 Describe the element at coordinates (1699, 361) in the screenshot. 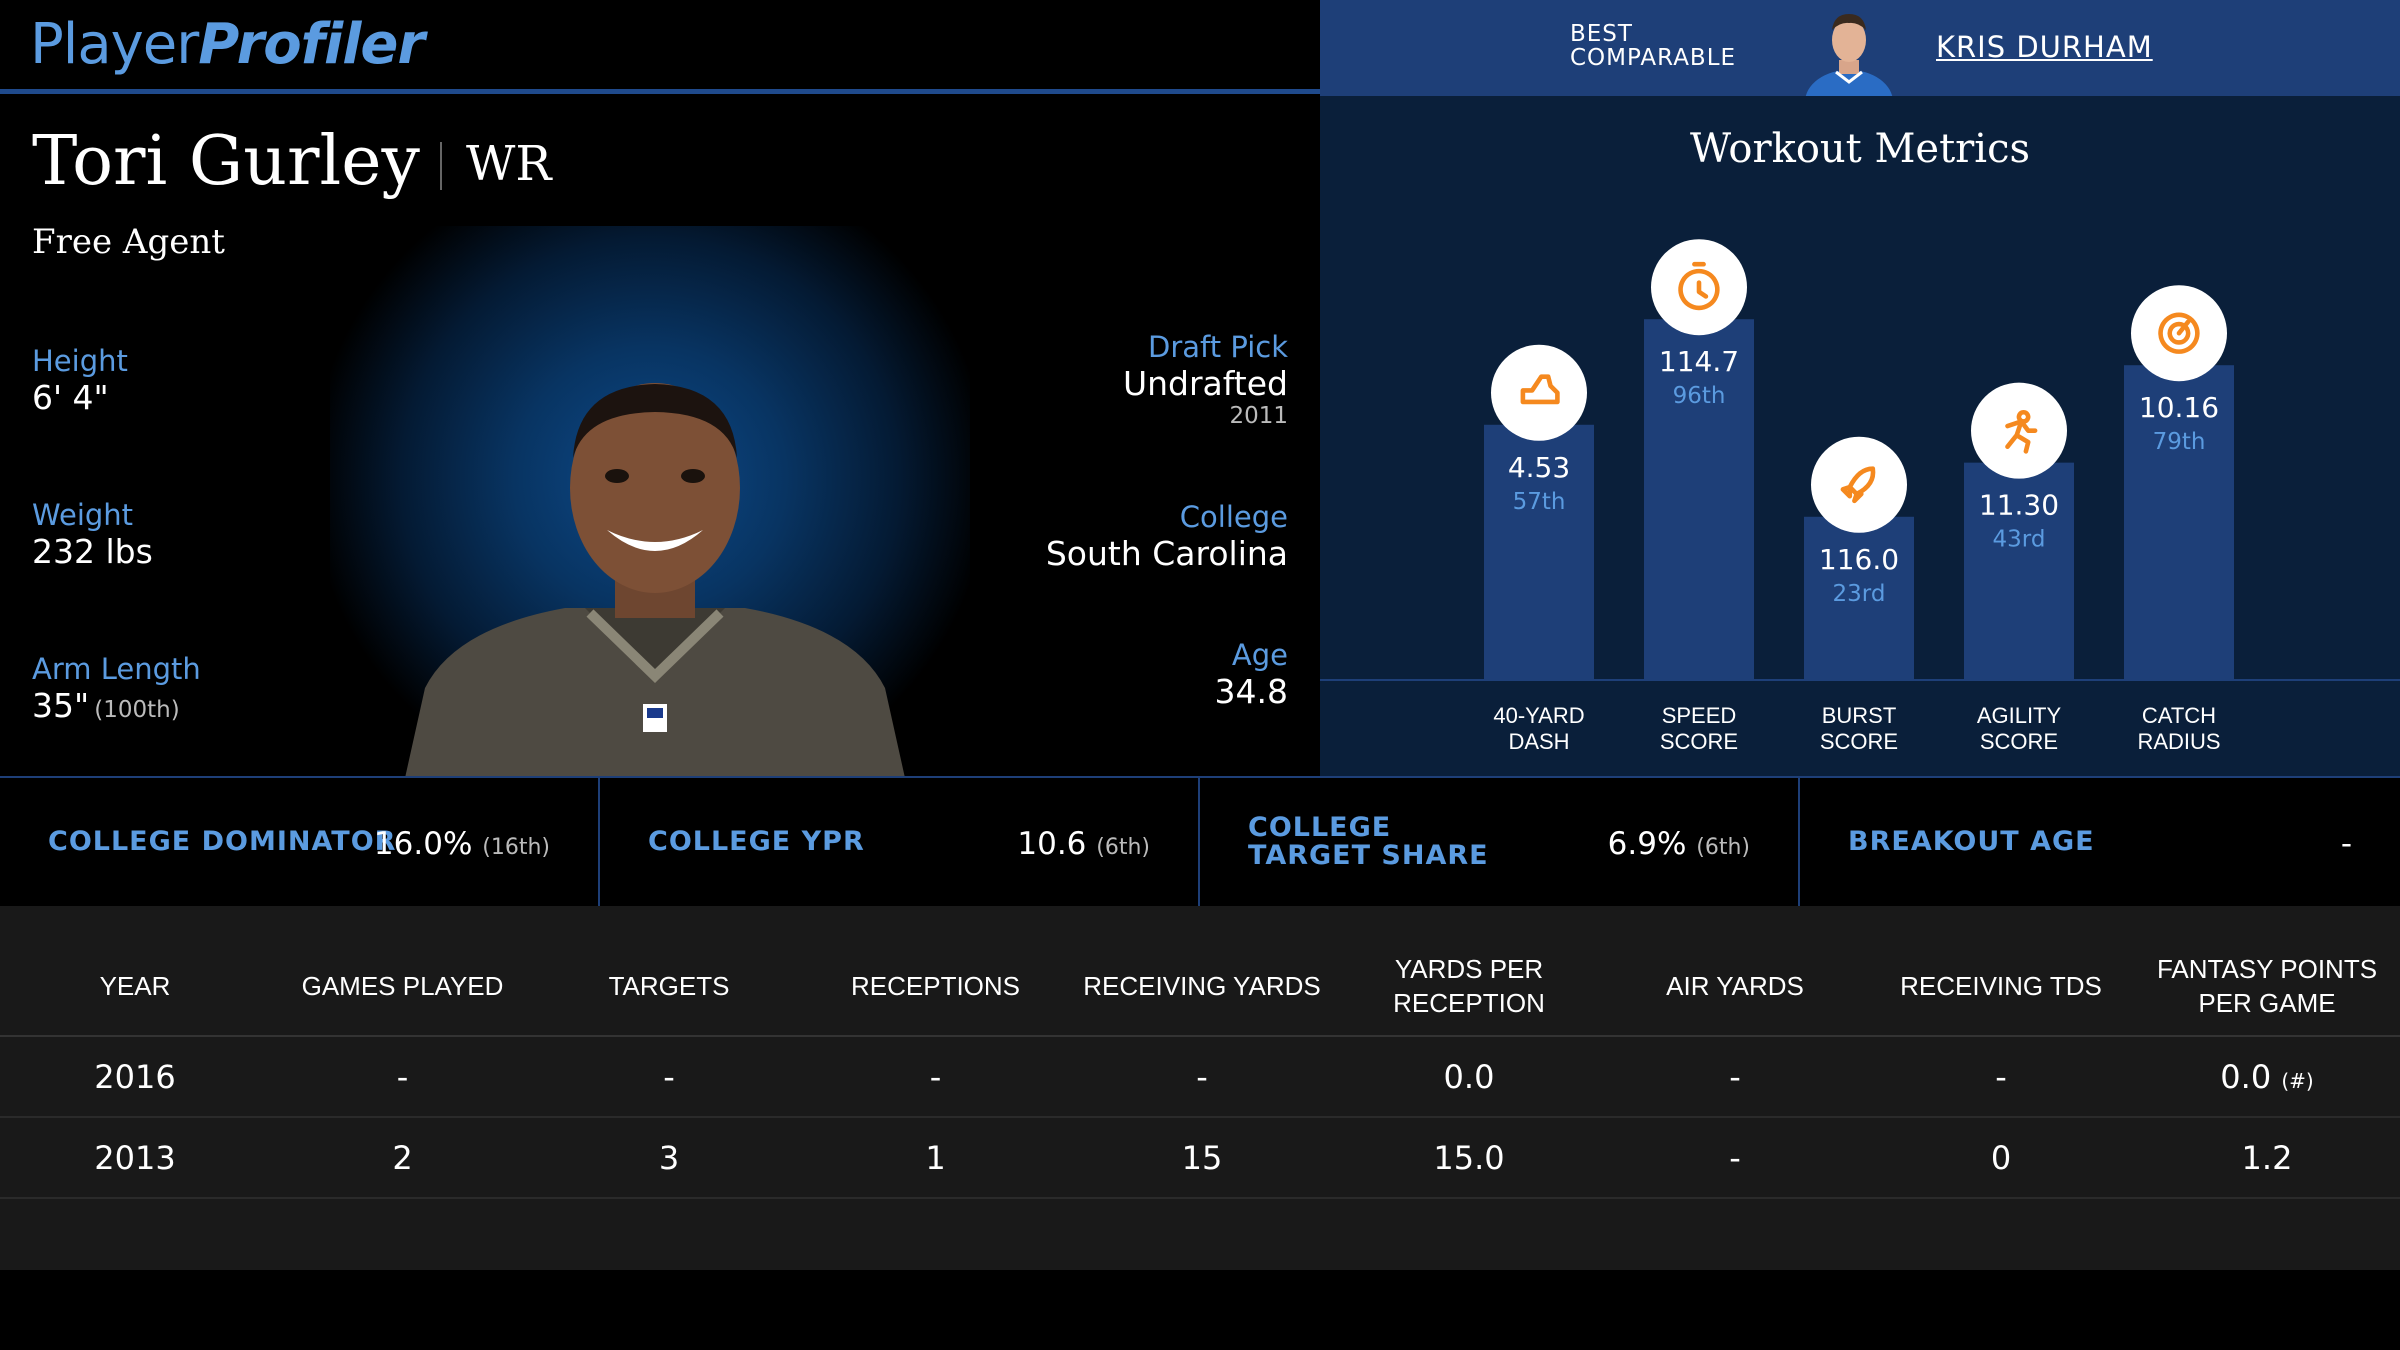

I see `metric-value: 114.7` at that location.